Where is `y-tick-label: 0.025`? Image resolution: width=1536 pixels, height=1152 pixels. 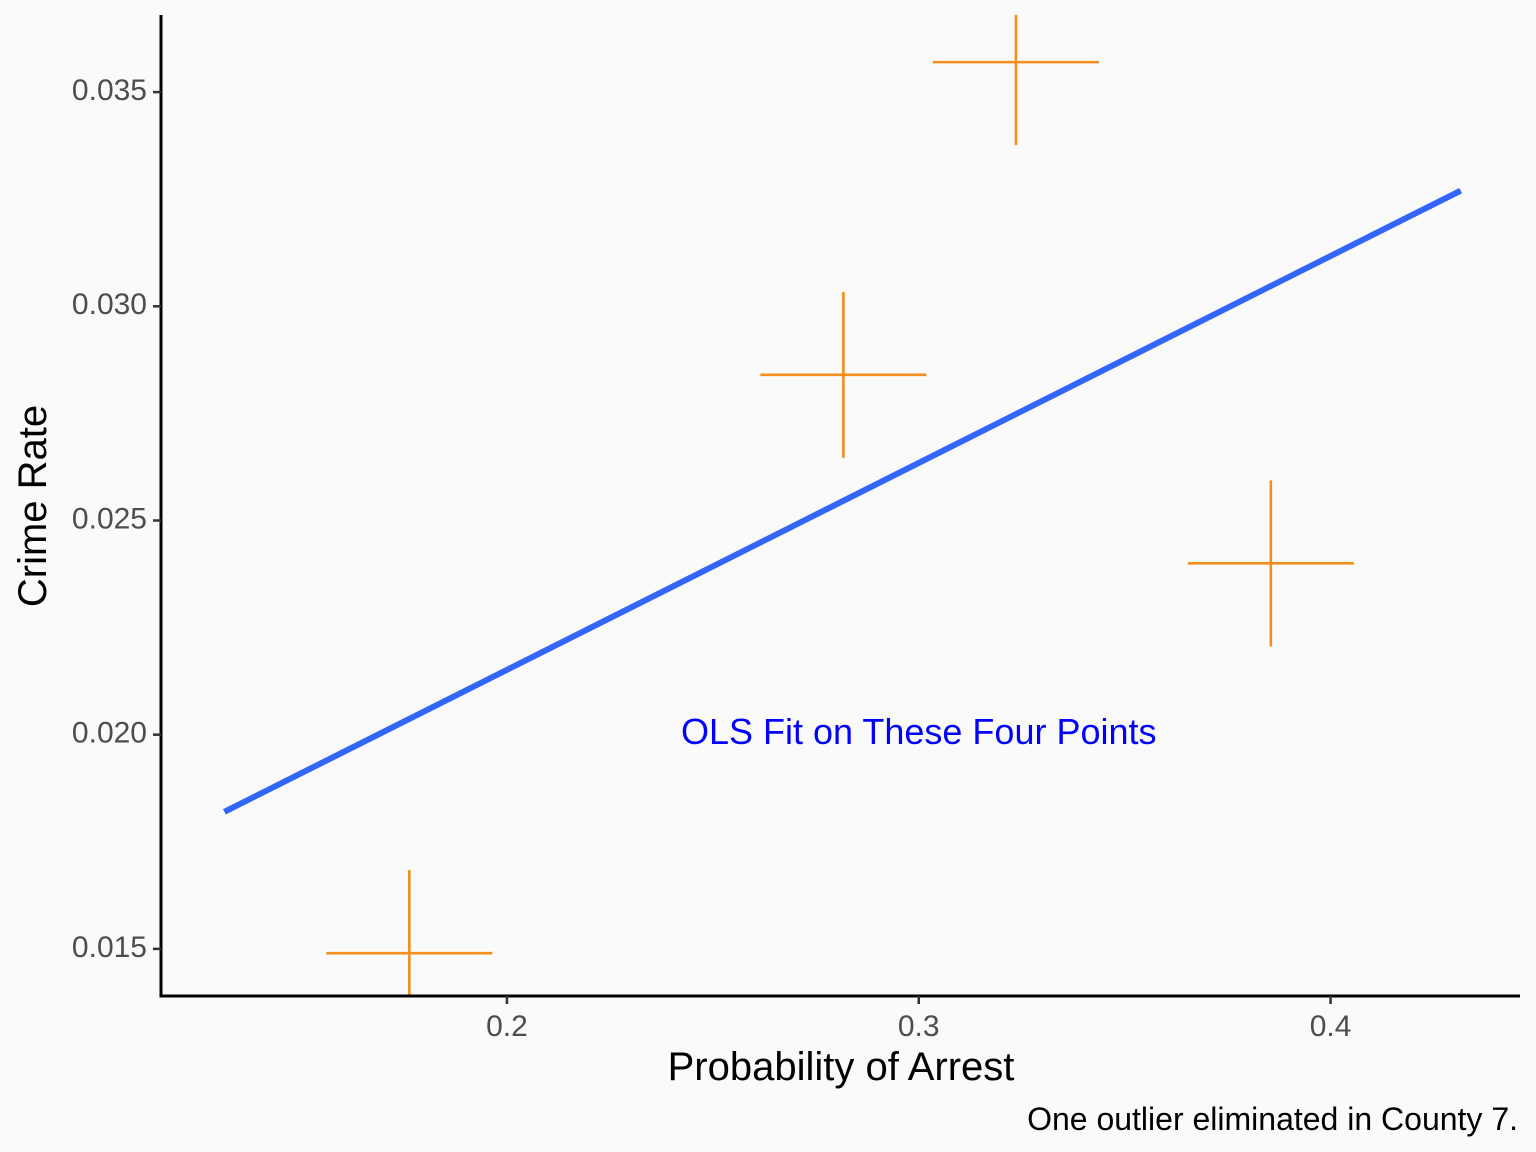 y-tick-label: 0.025 is located at coordinates (109, 518).